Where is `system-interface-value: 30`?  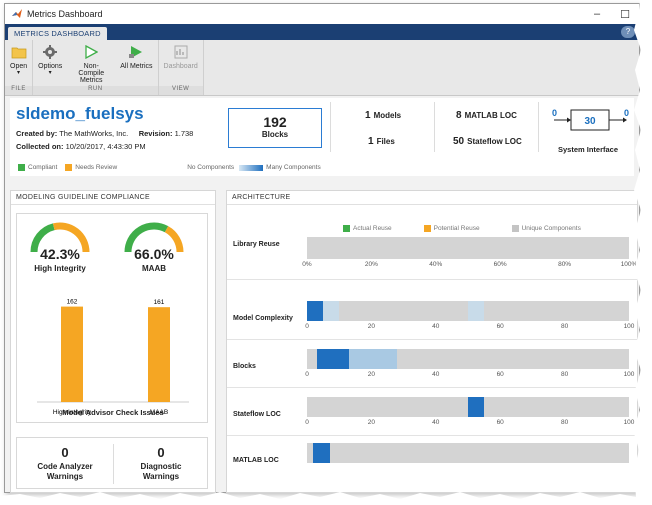
system-interface-value: 30 is located at coordinates (590, 121).